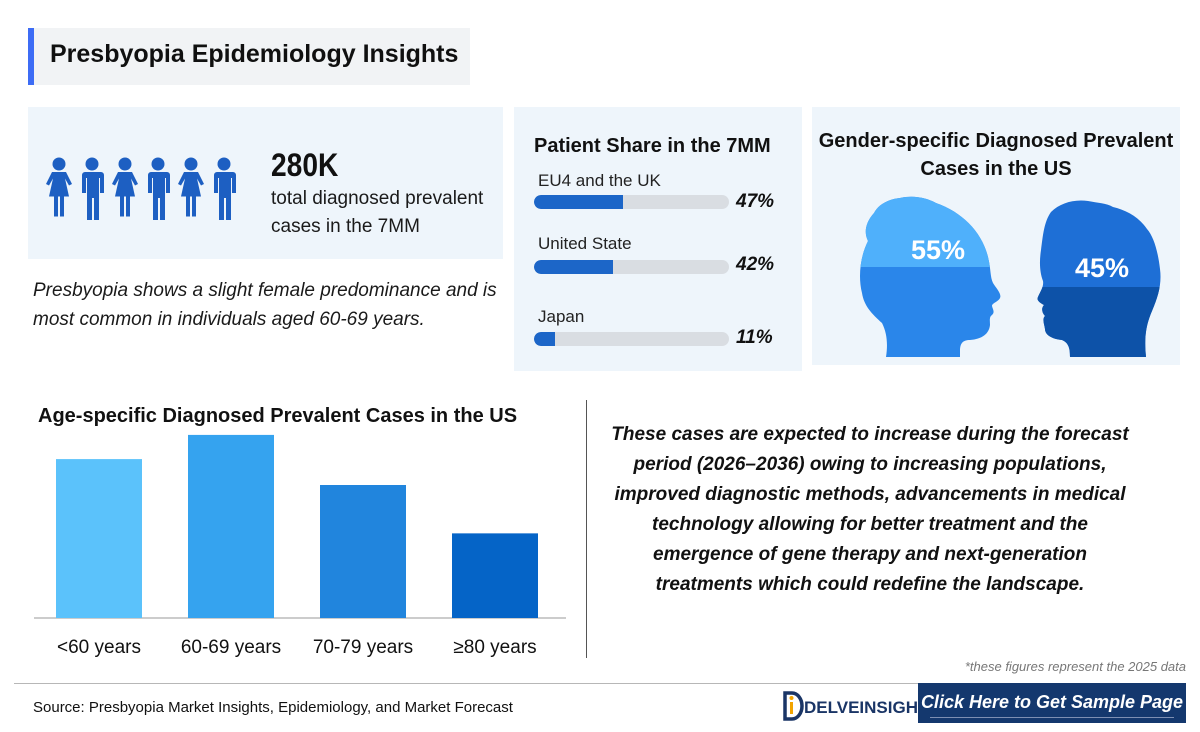 The height and width of the screenshot is (732, 1200). I want to click on get-sample-page-label: Click Here to Get Sample Page, so click(1052, 702).